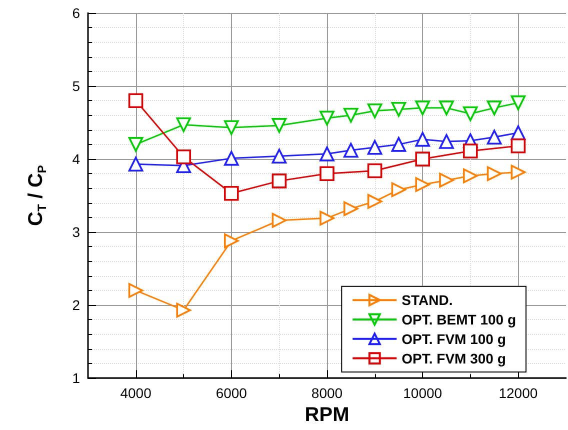 This screenshot has width=568, height=430. Describe the element at coordinates (518, 393) in the screenshot. I see `x-tick-label: 12000` at that location.